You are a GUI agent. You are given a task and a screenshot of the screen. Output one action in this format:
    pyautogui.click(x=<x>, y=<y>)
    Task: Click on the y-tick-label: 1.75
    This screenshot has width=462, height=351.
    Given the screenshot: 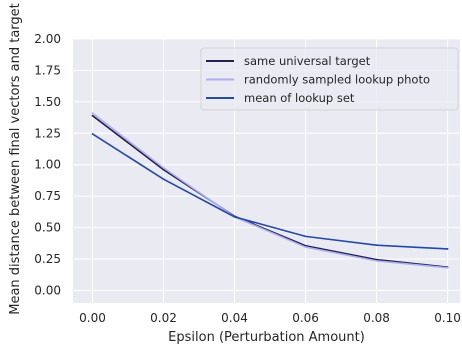 What is the action you would take?
    pyautogui.click(x=47, y=70)
    